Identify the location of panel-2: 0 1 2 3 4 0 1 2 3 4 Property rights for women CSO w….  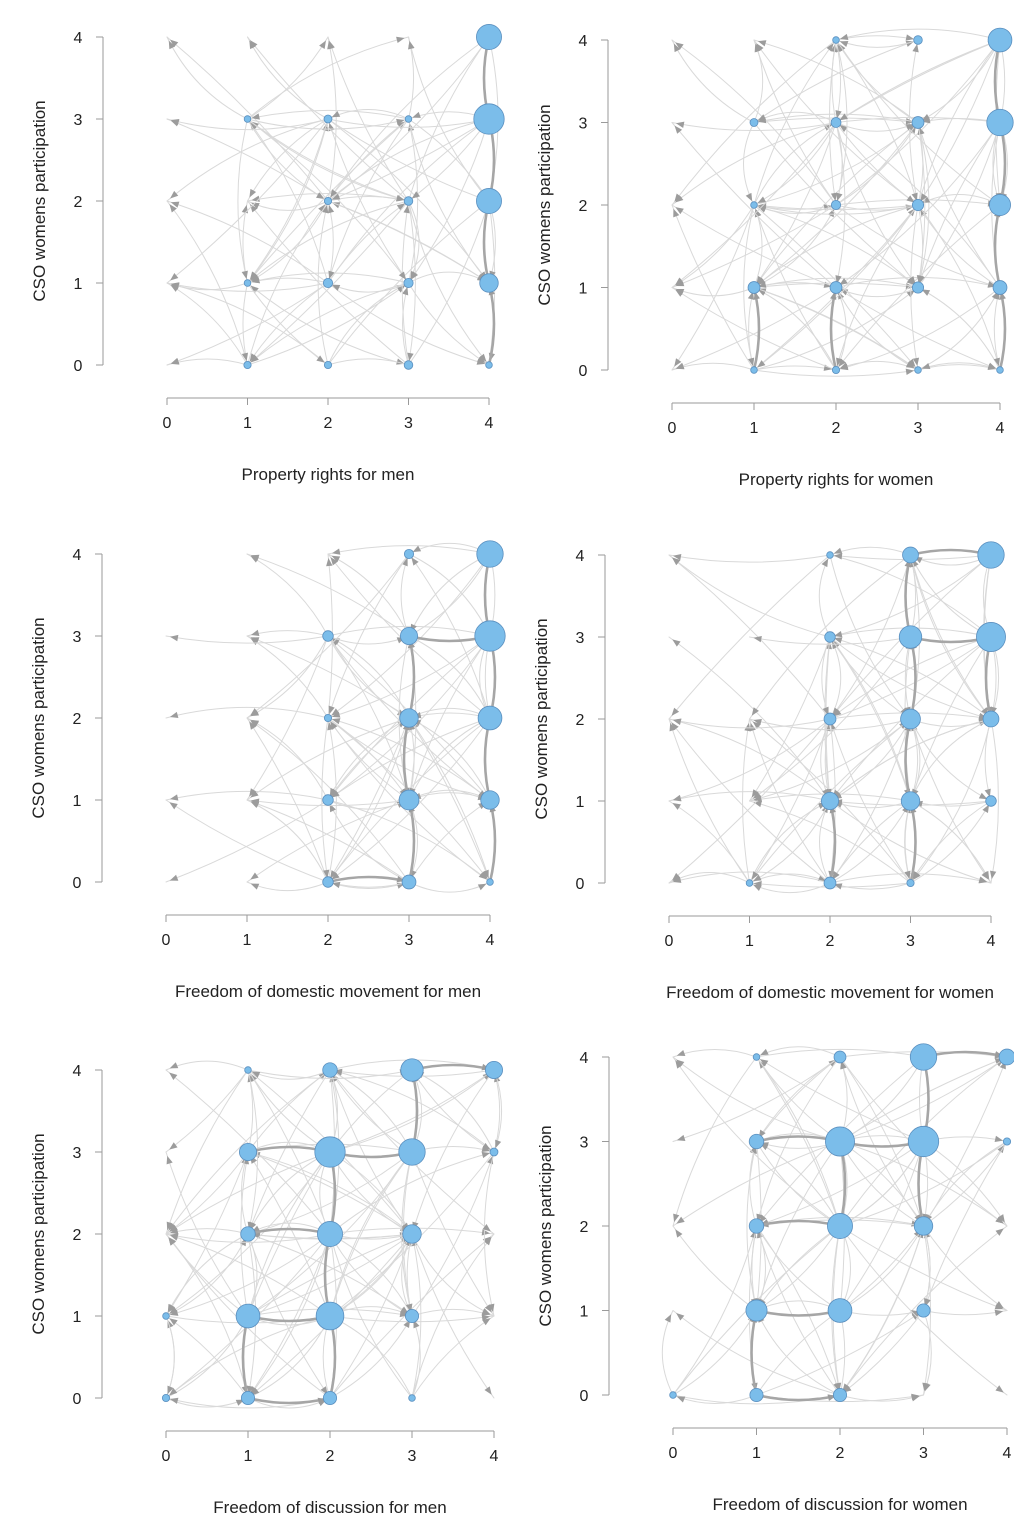
(774, 258).